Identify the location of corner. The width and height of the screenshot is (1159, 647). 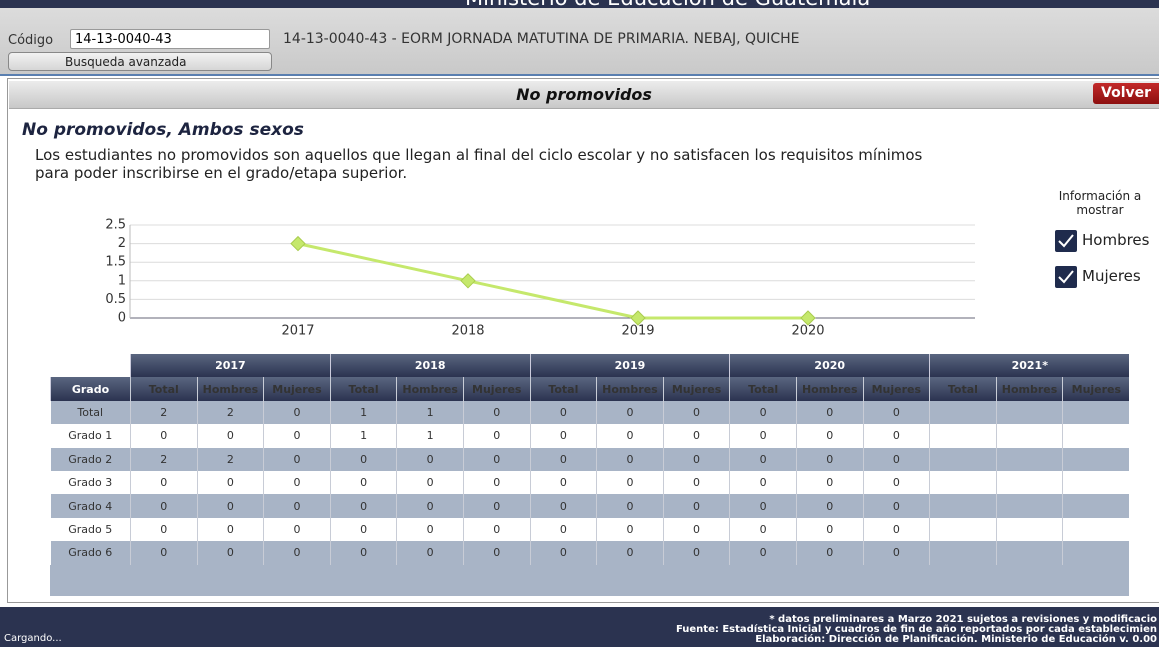
(91, 365).